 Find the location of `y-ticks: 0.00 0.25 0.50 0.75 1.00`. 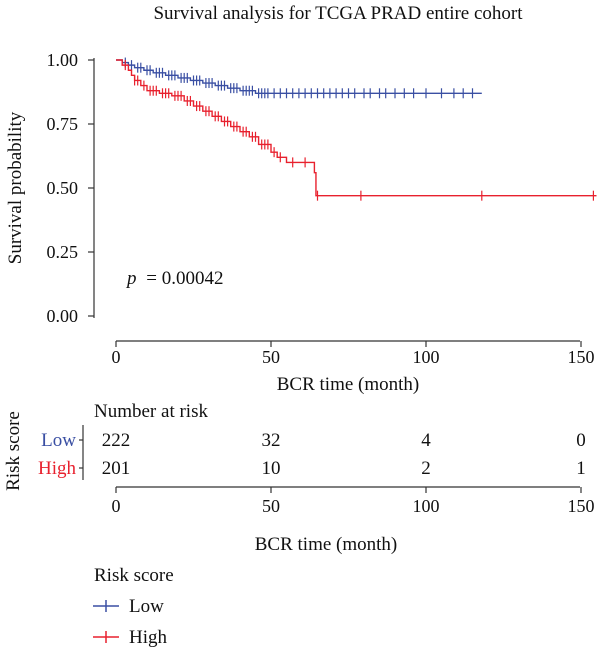

y-ticks: 0.00 0.25 0.50 0.75 1.00 is located at coordinates (70, 188).